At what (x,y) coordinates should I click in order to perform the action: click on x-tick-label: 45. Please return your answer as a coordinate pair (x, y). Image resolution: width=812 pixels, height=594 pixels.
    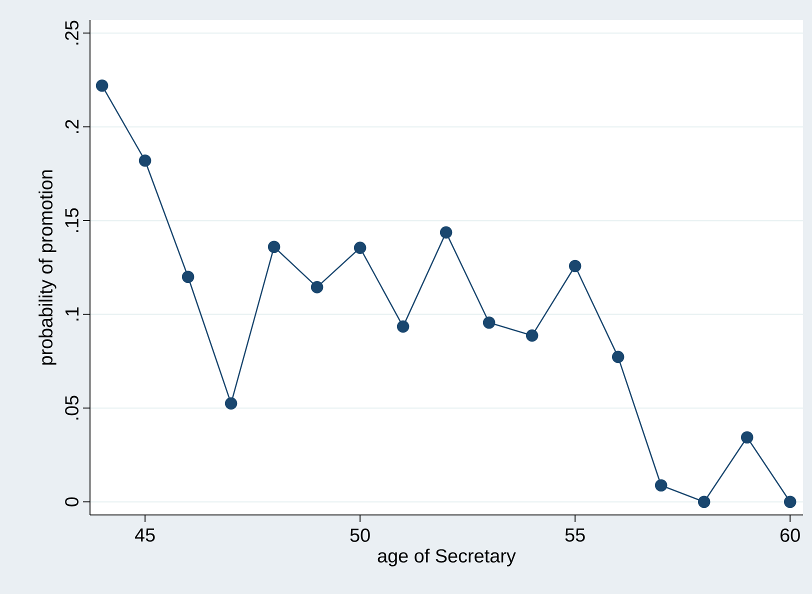
    Looking at the image, I should click on (144, 535).